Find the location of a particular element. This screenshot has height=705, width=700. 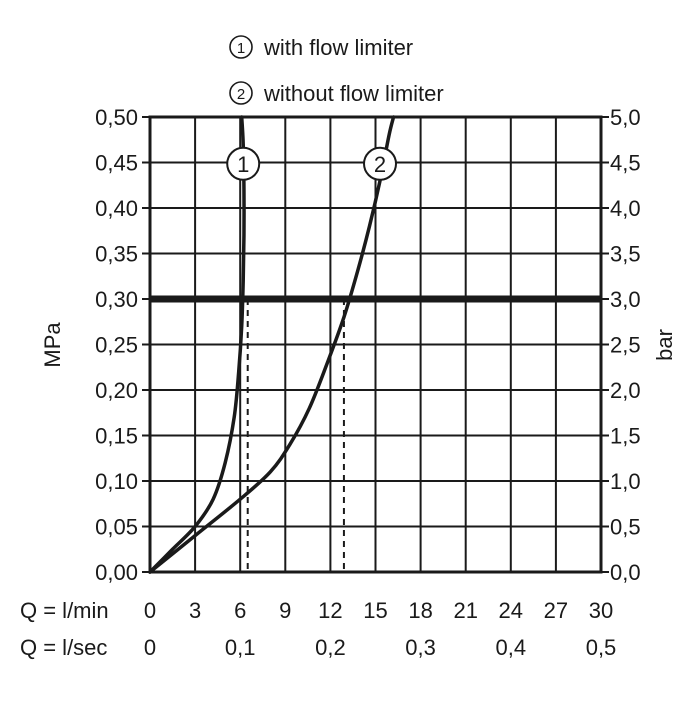

x2-tick-label-0: 0 is located at coordinates (150, 647).